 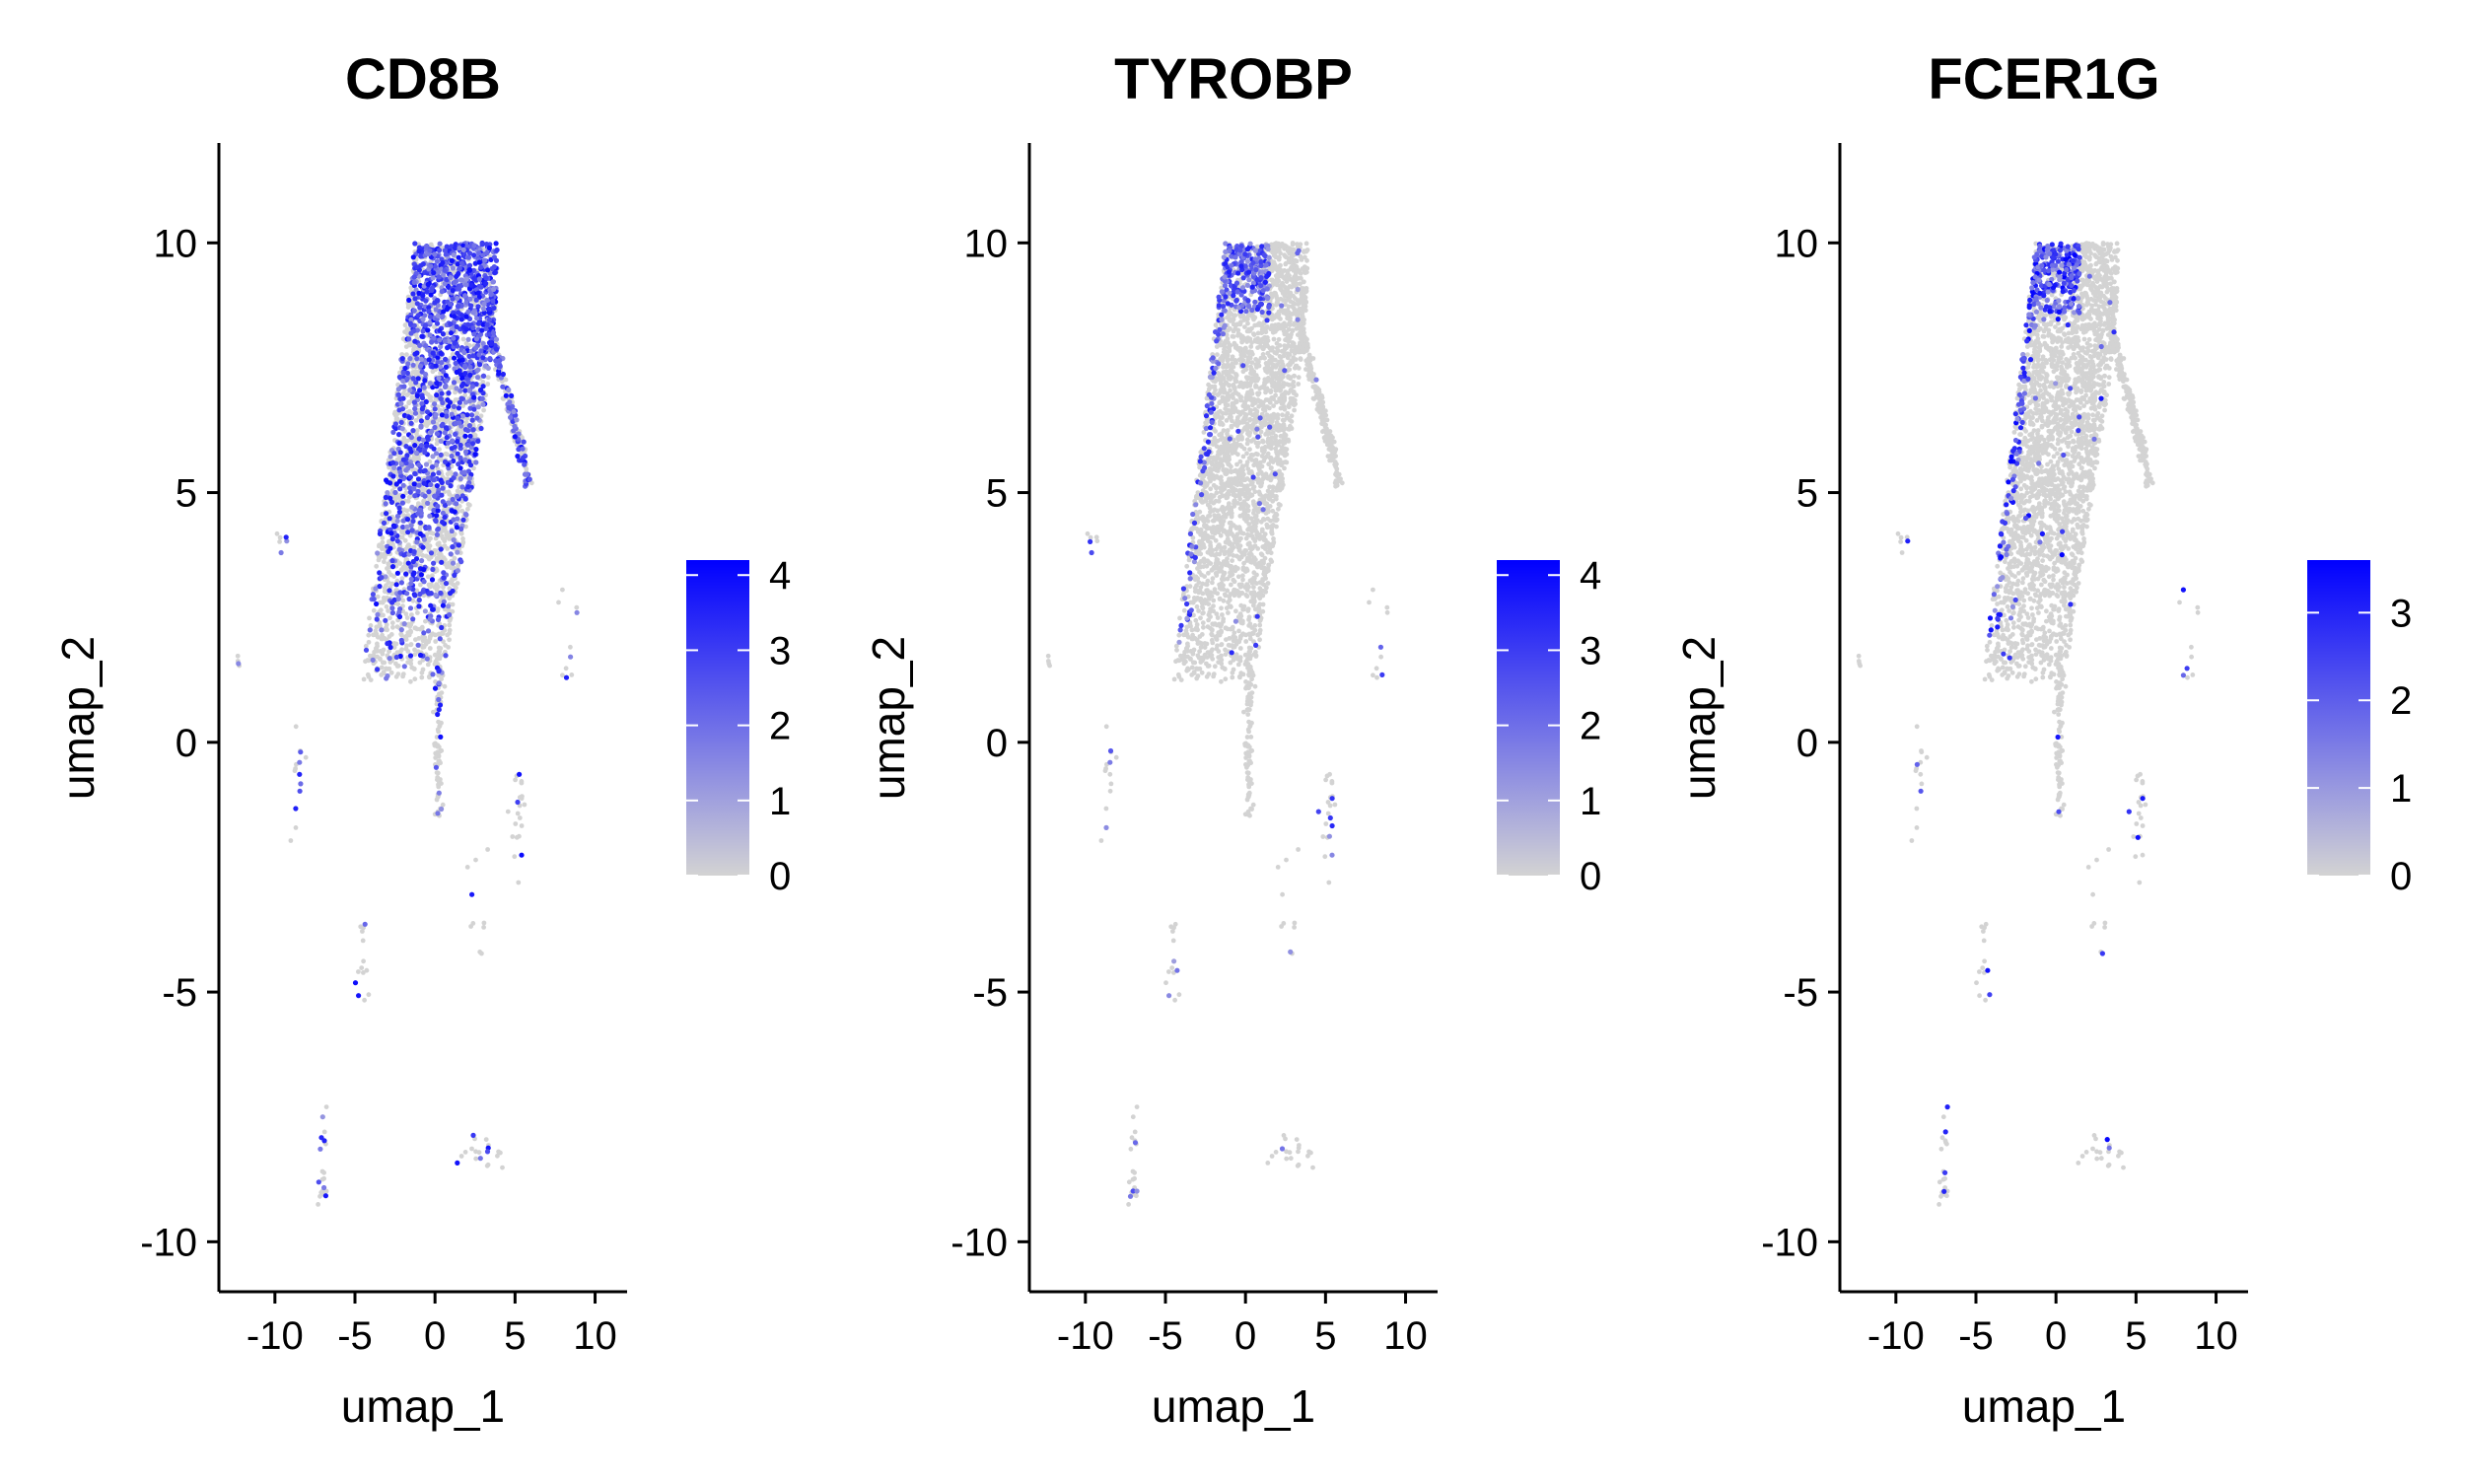 What do you see at coordinates (1233, 79) in the screenshot?
I see `plot-title: TYROBP` at bounding box center [1233, 79].